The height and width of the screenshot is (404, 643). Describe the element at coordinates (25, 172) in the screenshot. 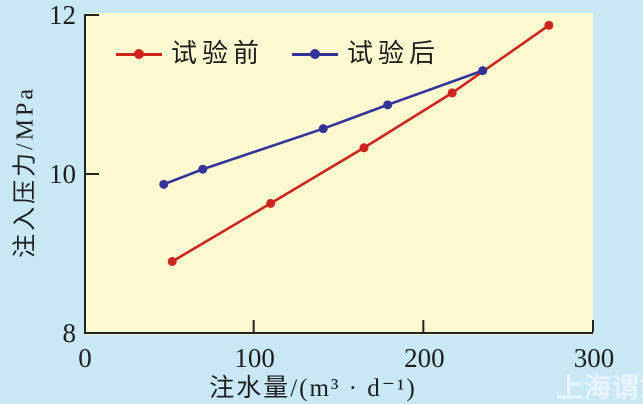

I see `y-axis-title: 注入压力/MPa` at that location.